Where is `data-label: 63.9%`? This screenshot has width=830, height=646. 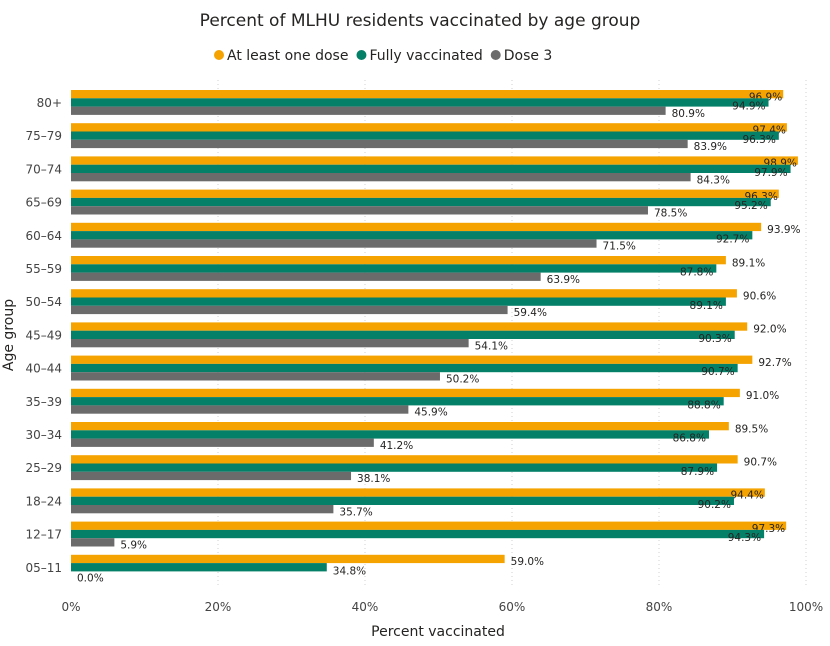
data-label: 63.9% is located at coordinates (563, 280).